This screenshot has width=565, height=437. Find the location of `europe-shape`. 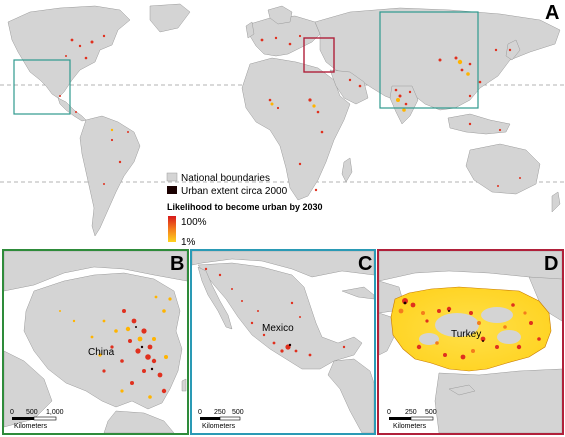

europe-shape is located at coordinates (285, 36).